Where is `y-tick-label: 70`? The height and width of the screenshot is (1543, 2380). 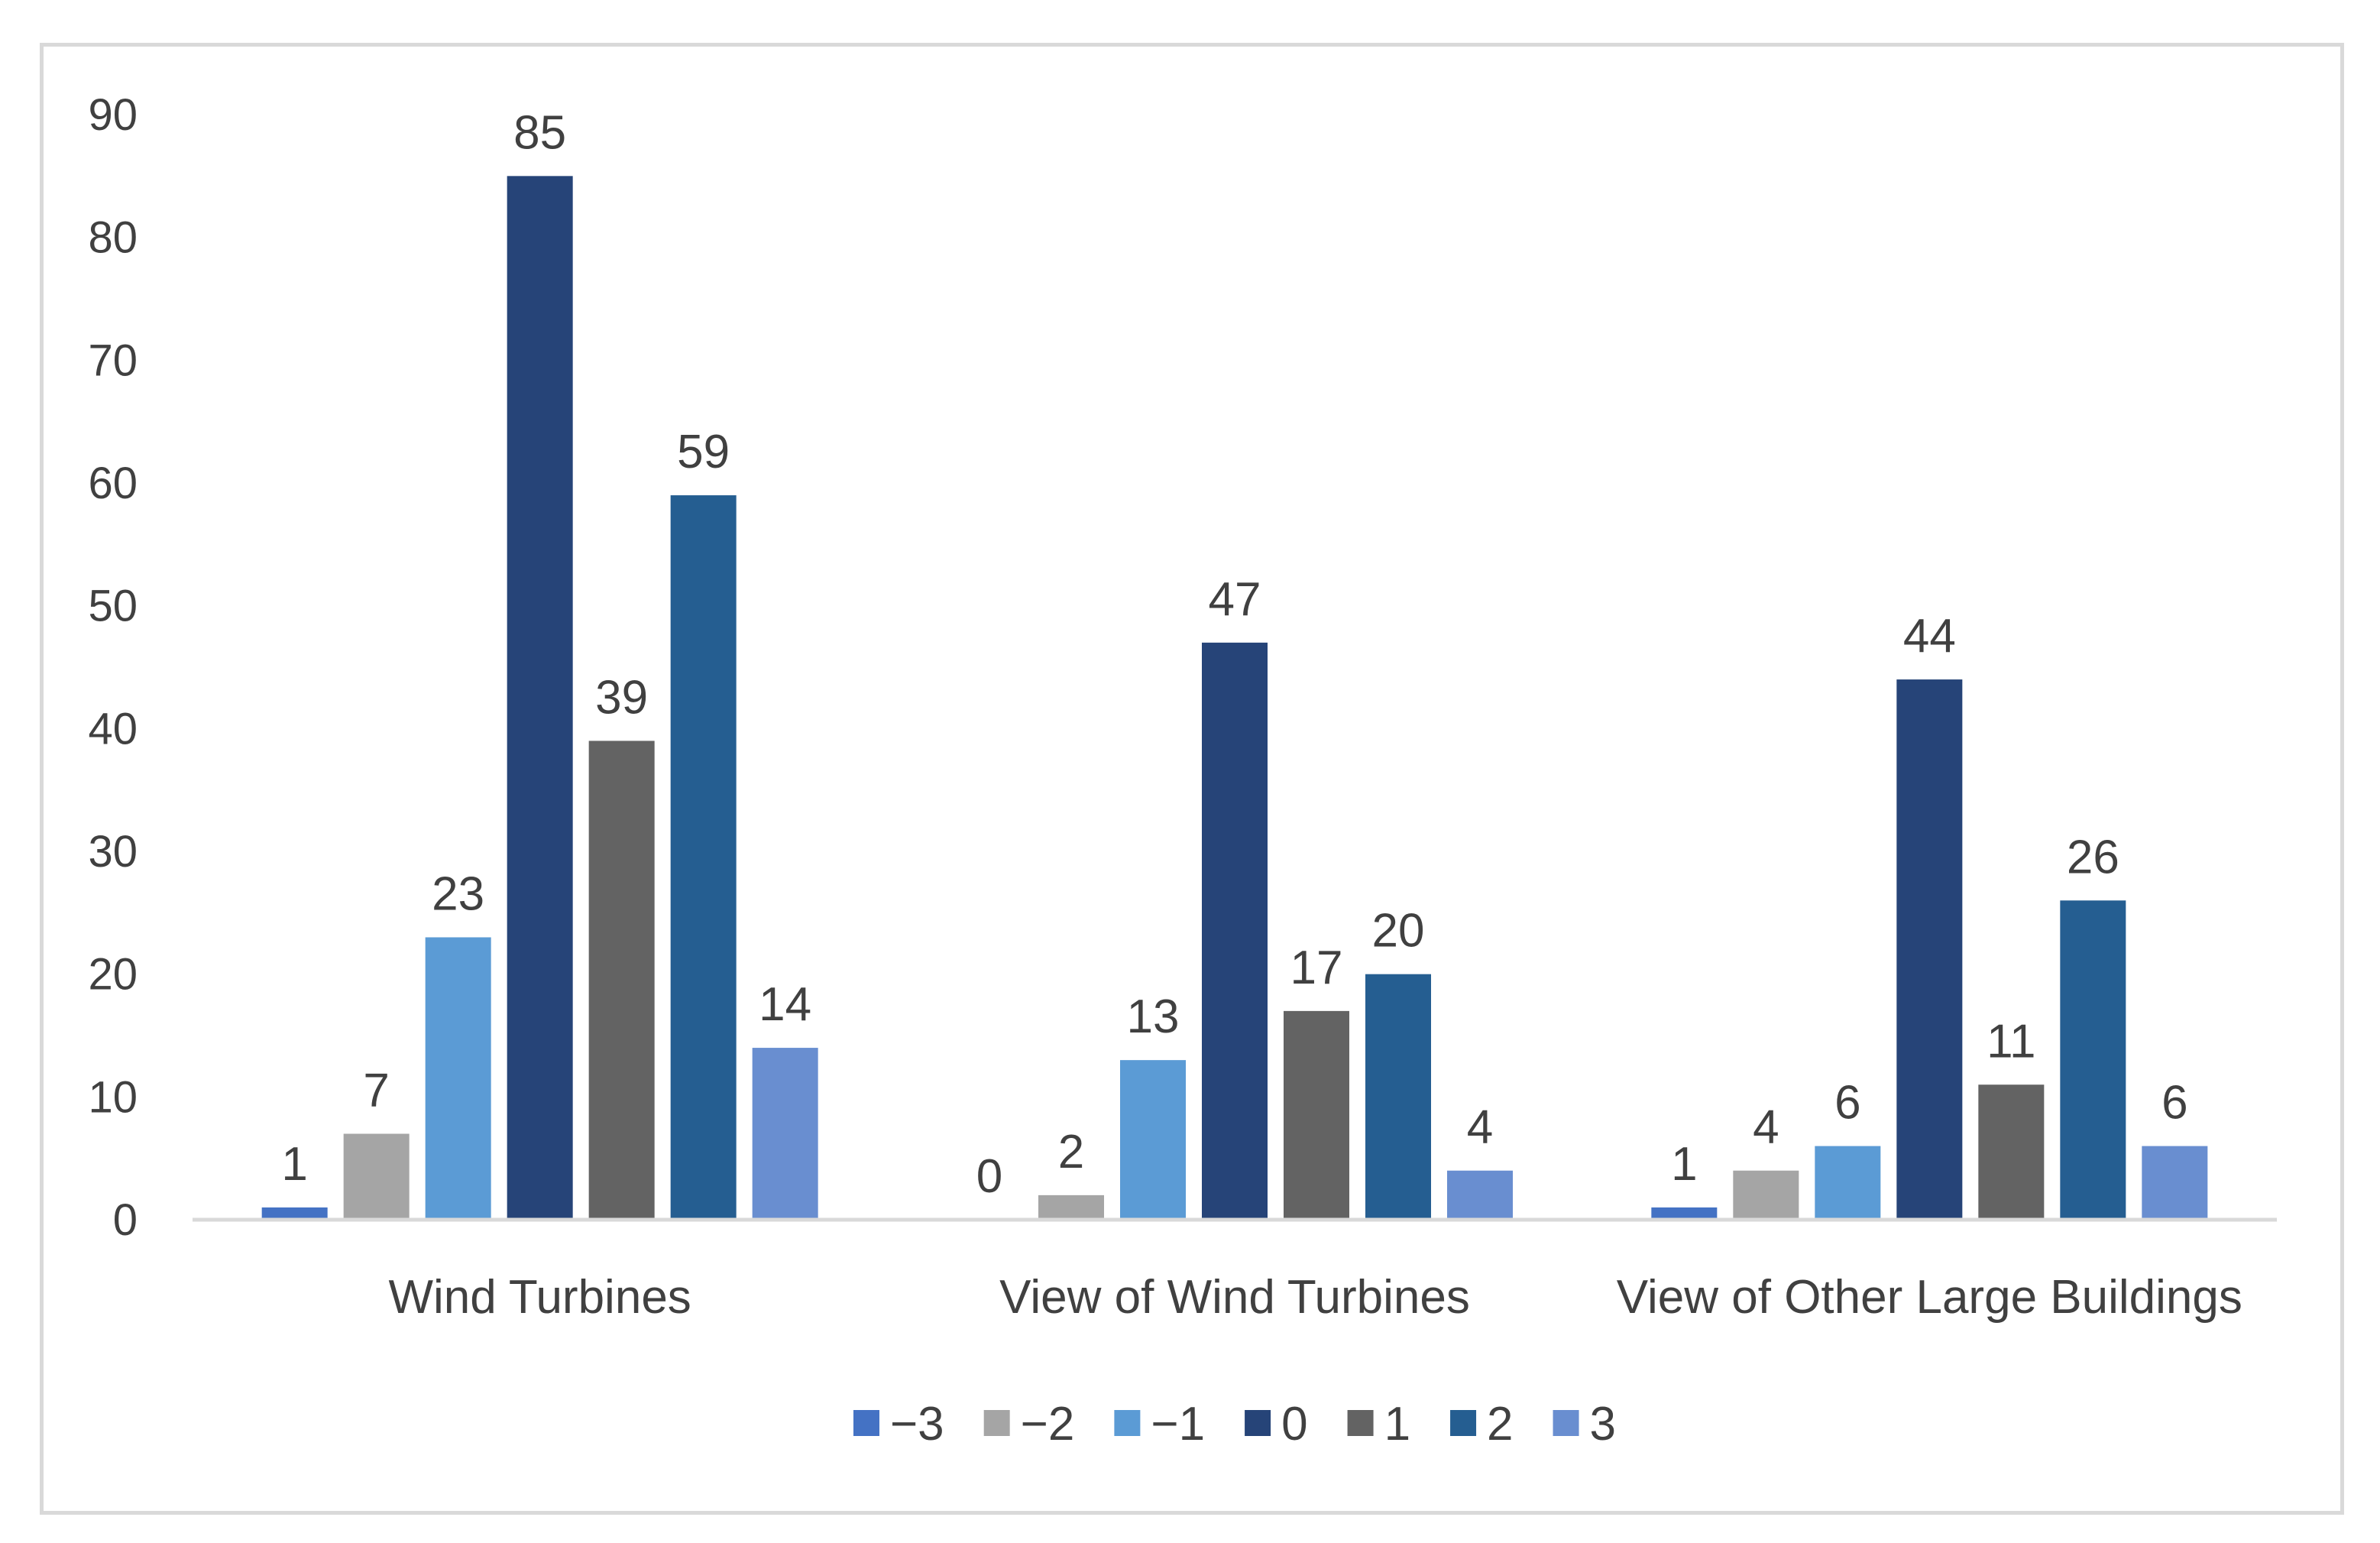 y-tick-label: 70 is located at coordinates (113, 360).